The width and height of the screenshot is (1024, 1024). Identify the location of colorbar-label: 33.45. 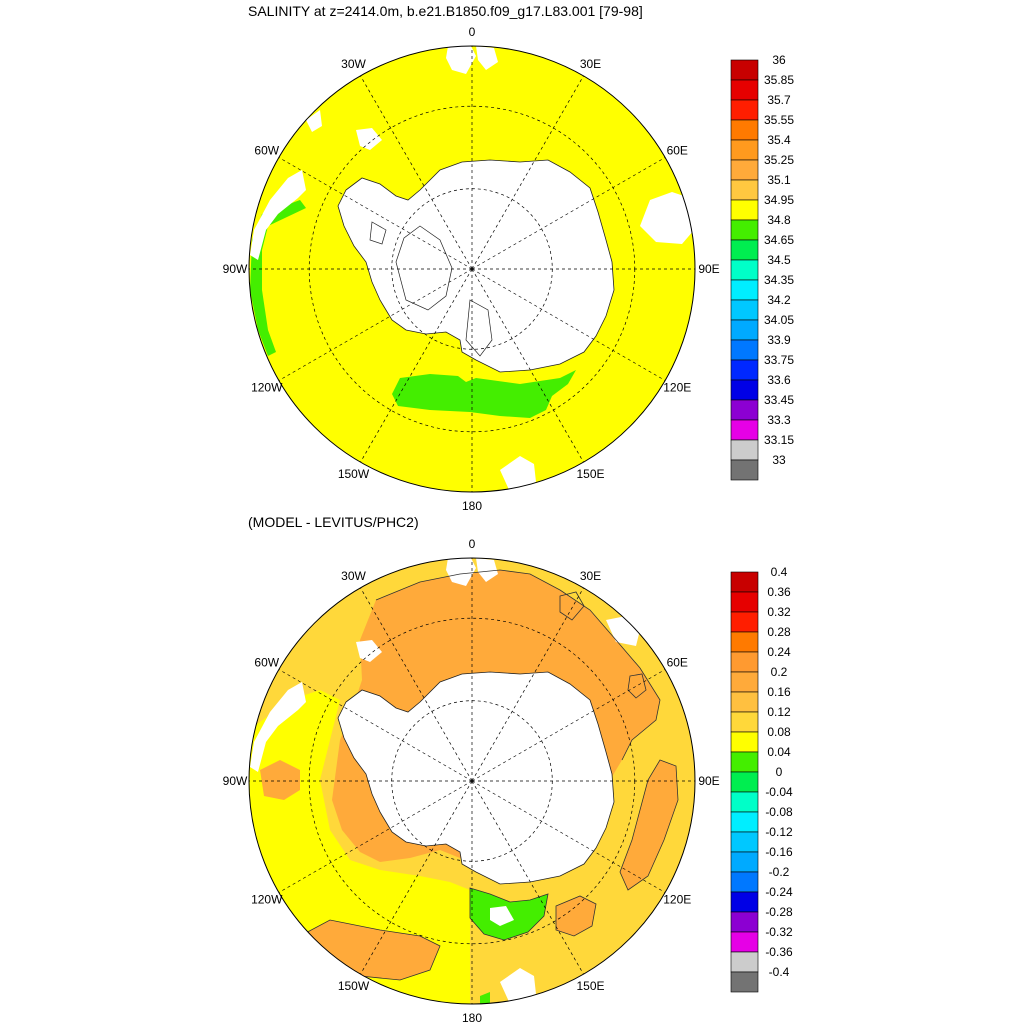
(779, 400).